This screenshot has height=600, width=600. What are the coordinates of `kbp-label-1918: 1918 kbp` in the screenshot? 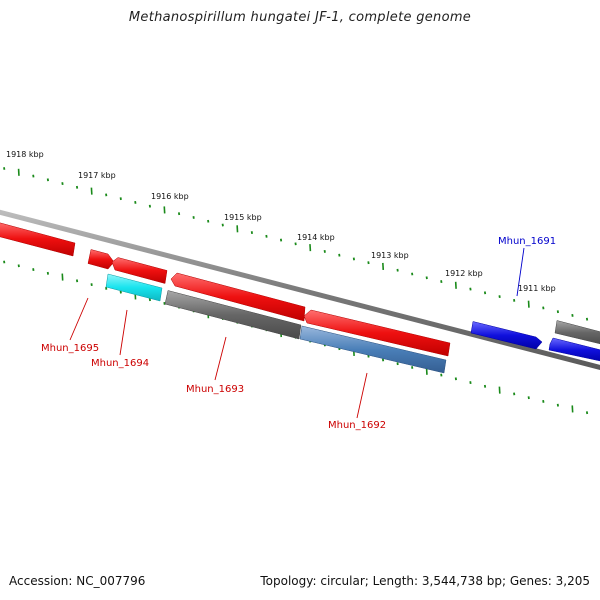 It's located at (25, 154).